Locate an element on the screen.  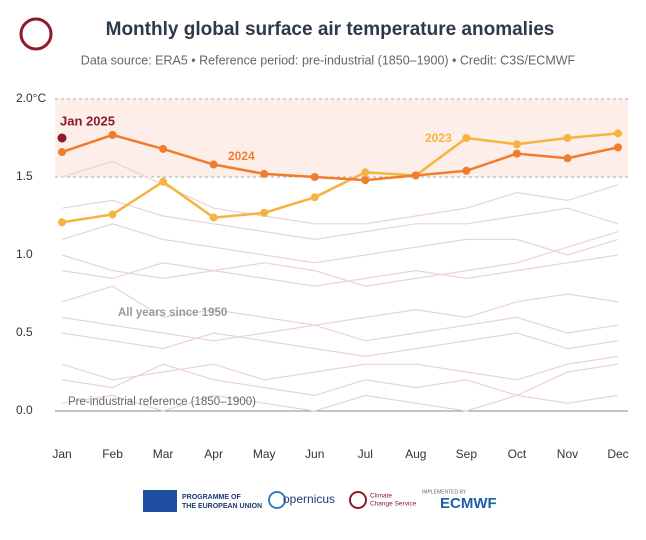
reference-label: Pre-industrial reference (1850–1900) is located at coordinates (162, 402).